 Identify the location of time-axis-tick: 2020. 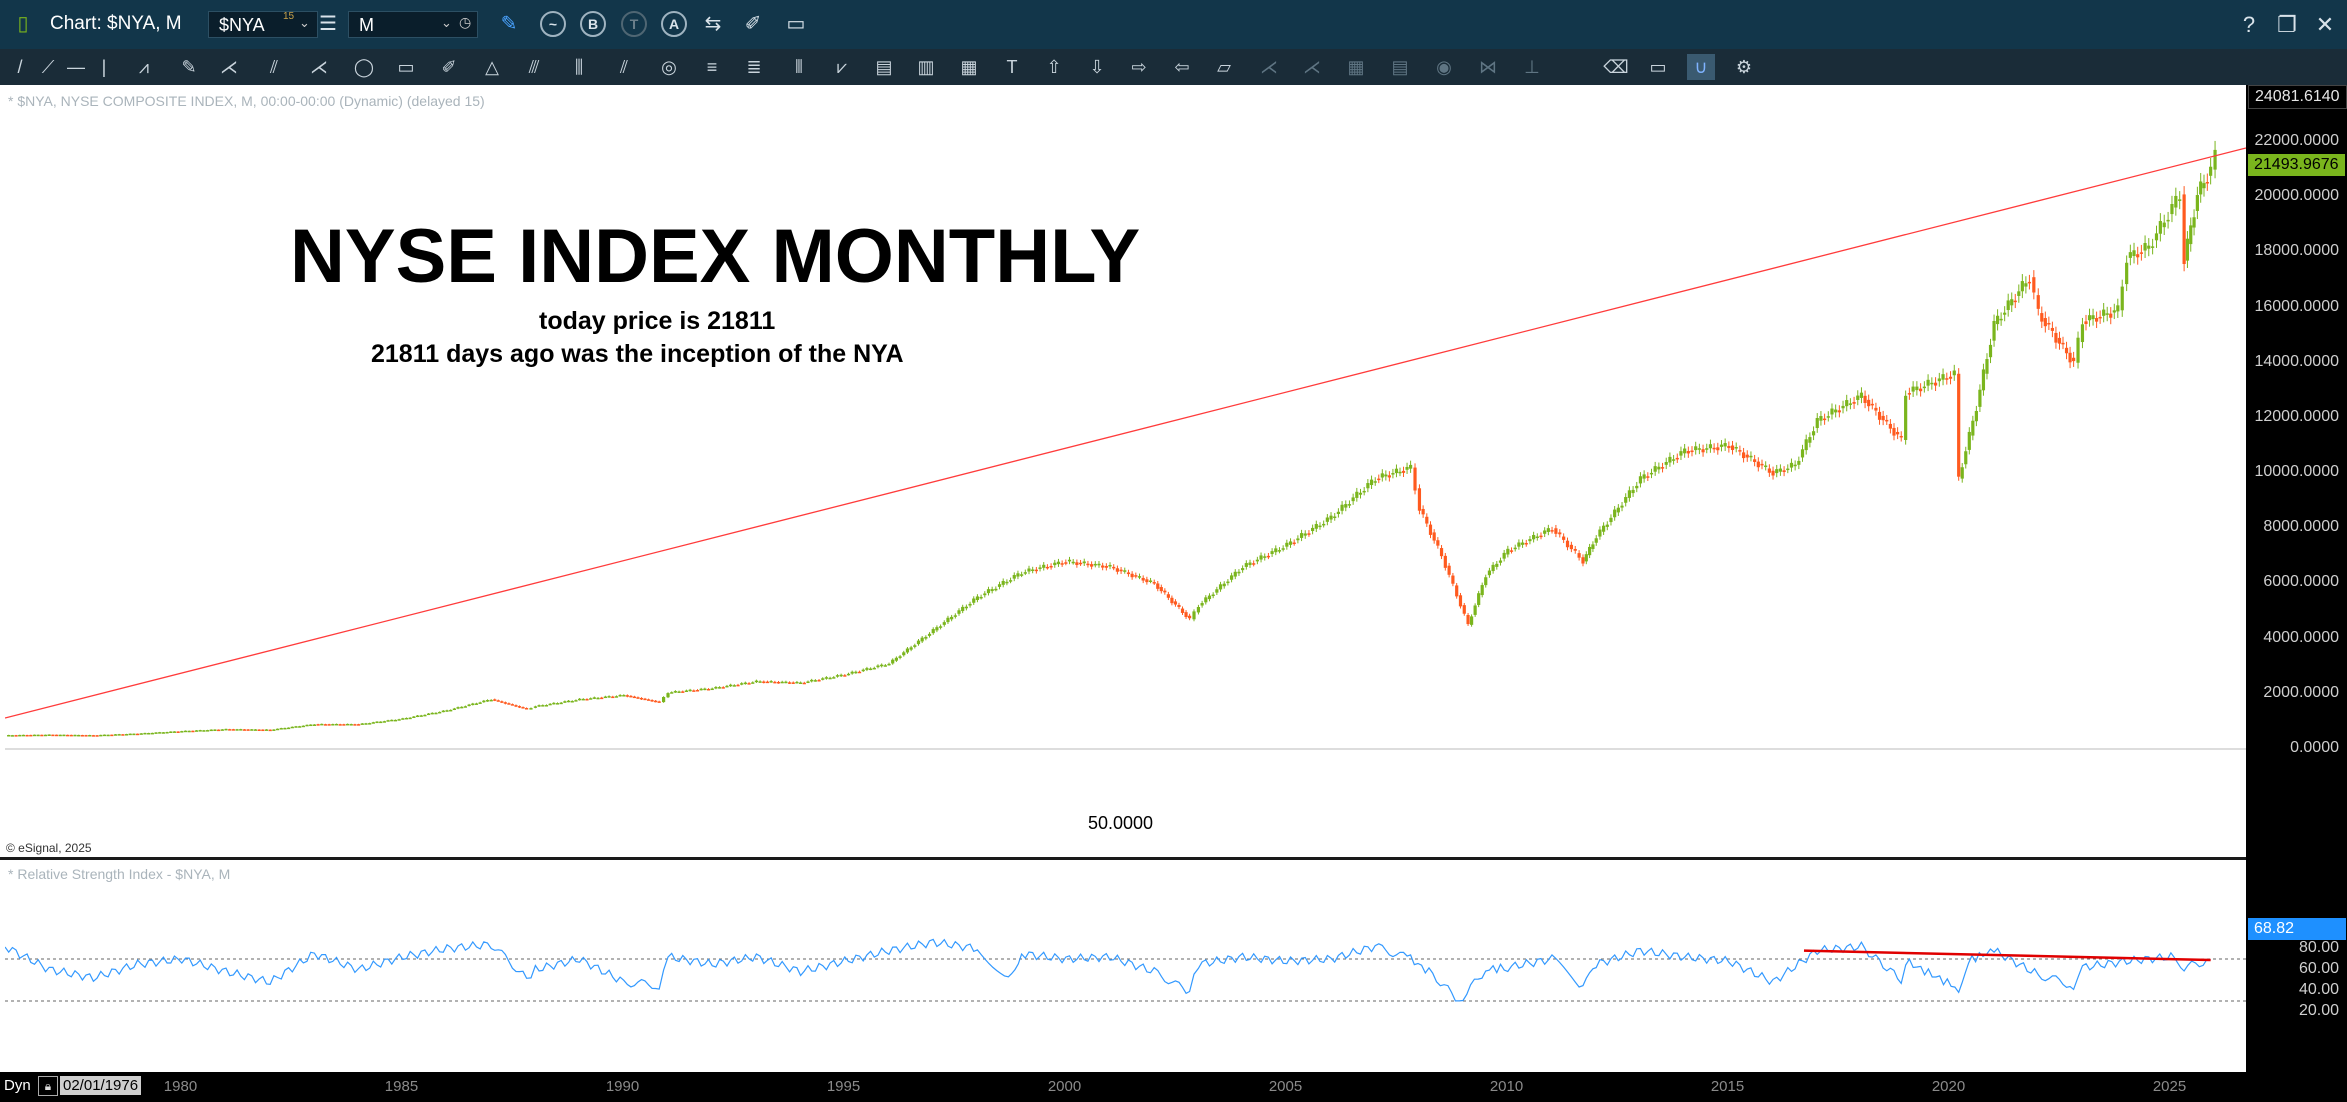
(1948, 1086).